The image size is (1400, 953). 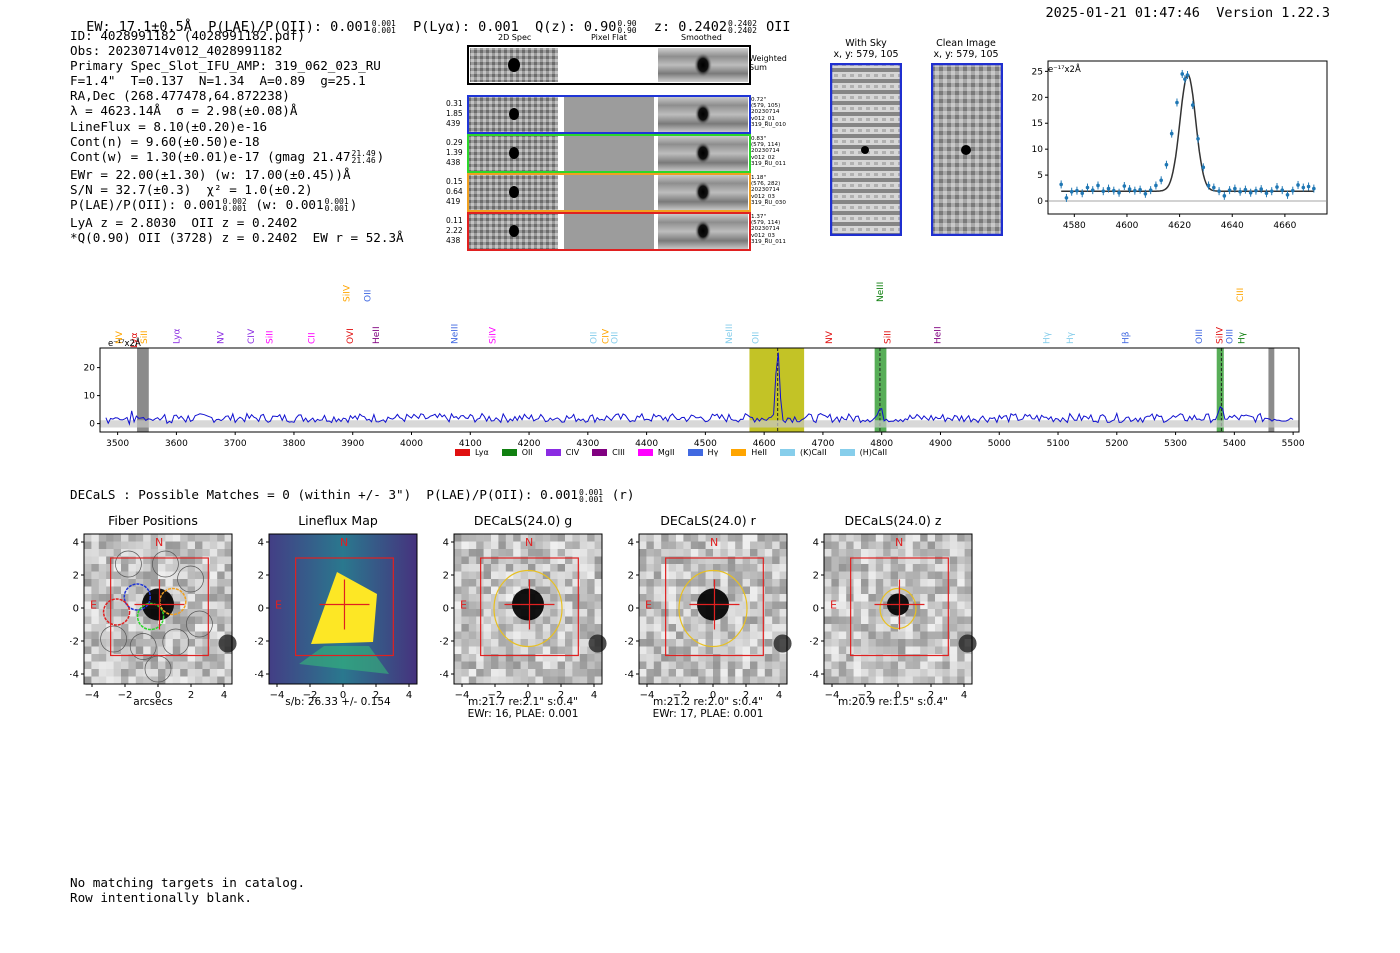 I want to click on row-2-meta-4: 319_RU_030, so click(x=768, y=202).